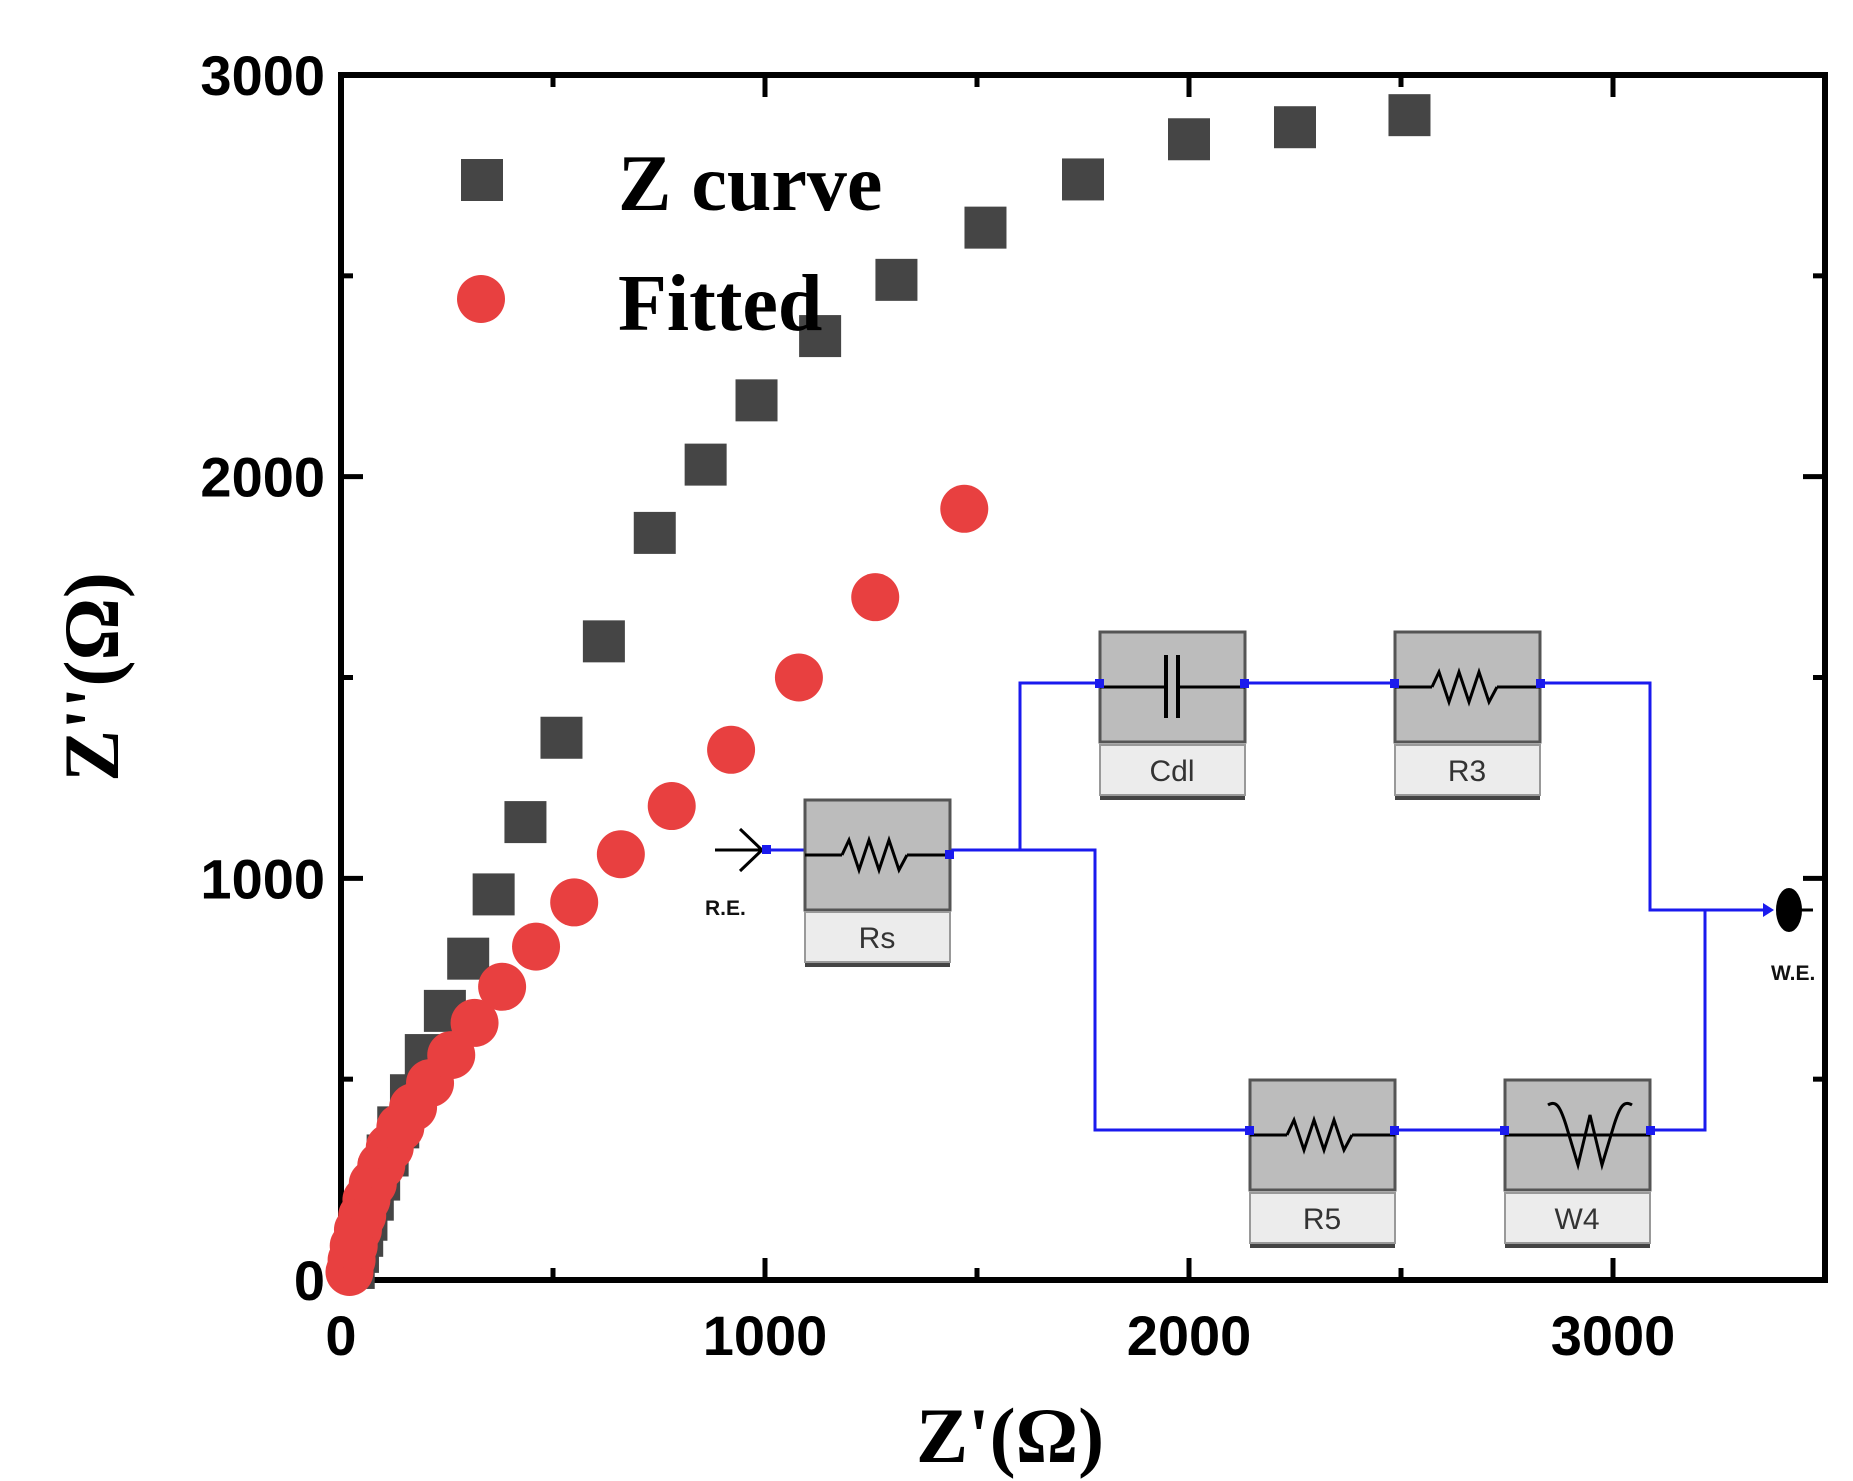 The image size is (1853, 1481). What do you see at coordinates (1613, 1335) in the screenshot?
I see `x-tick-label: 3000` at bounding box center [1613, 1335].